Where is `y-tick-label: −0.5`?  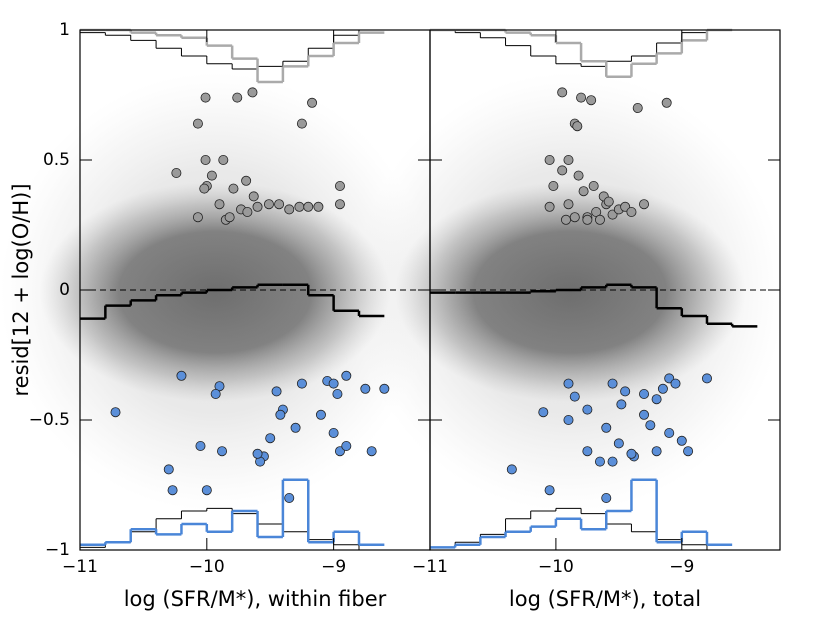 y-tick-label: −0.5 is located at coordinates (49, 420).